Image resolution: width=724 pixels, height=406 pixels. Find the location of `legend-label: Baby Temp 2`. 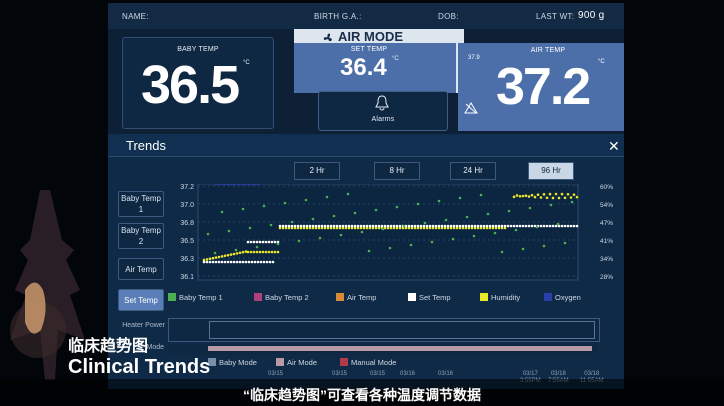

legend-label: Baby Temp 2 is located at coordinates (287, 297).